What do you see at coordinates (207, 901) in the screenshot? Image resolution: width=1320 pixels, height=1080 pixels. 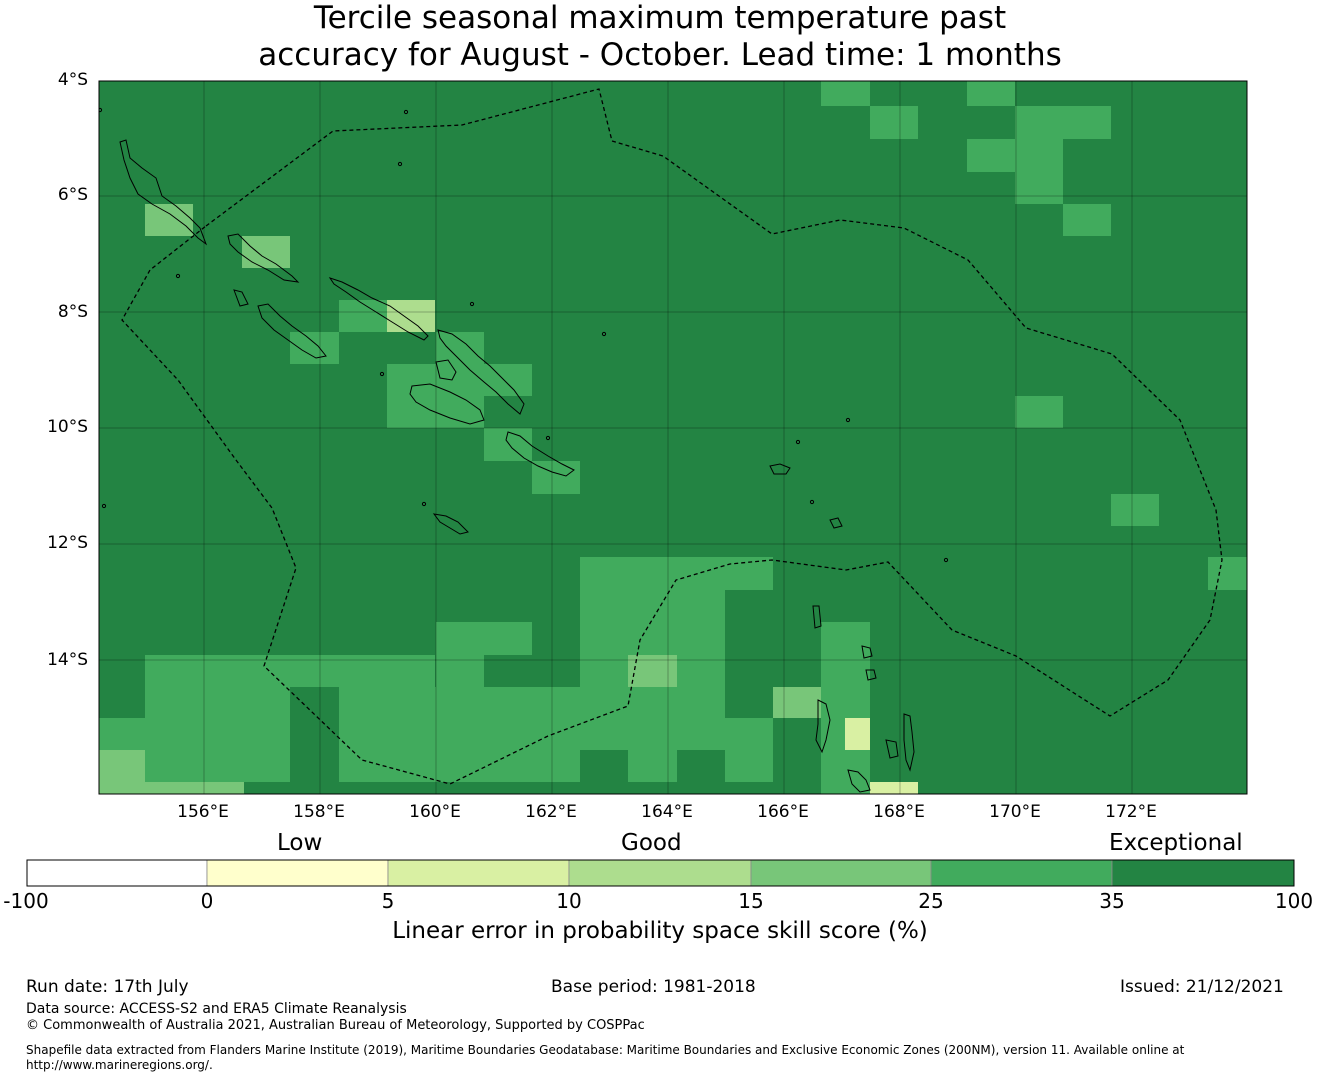 I see `cb-tick-0: 0` at bounding box center [207, 901].